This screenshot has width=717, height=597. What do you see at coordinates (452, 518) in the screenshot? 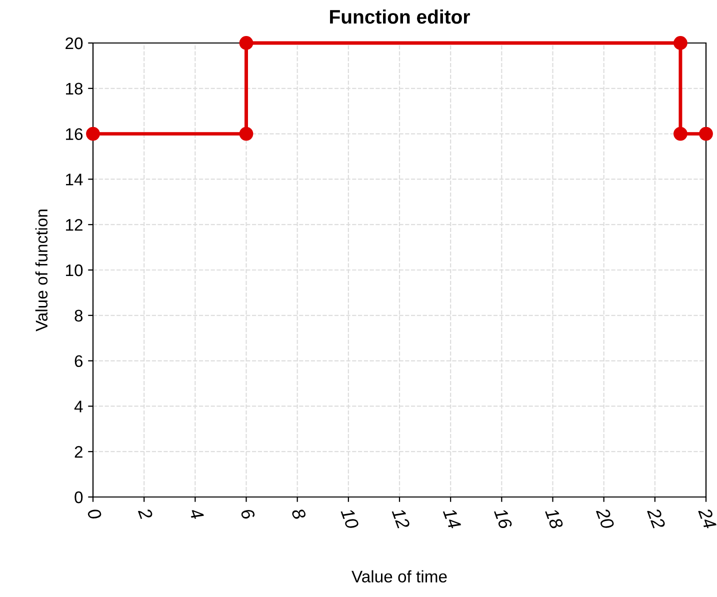
I see `x-tick-label: 14` at bounding box center [452, 518].